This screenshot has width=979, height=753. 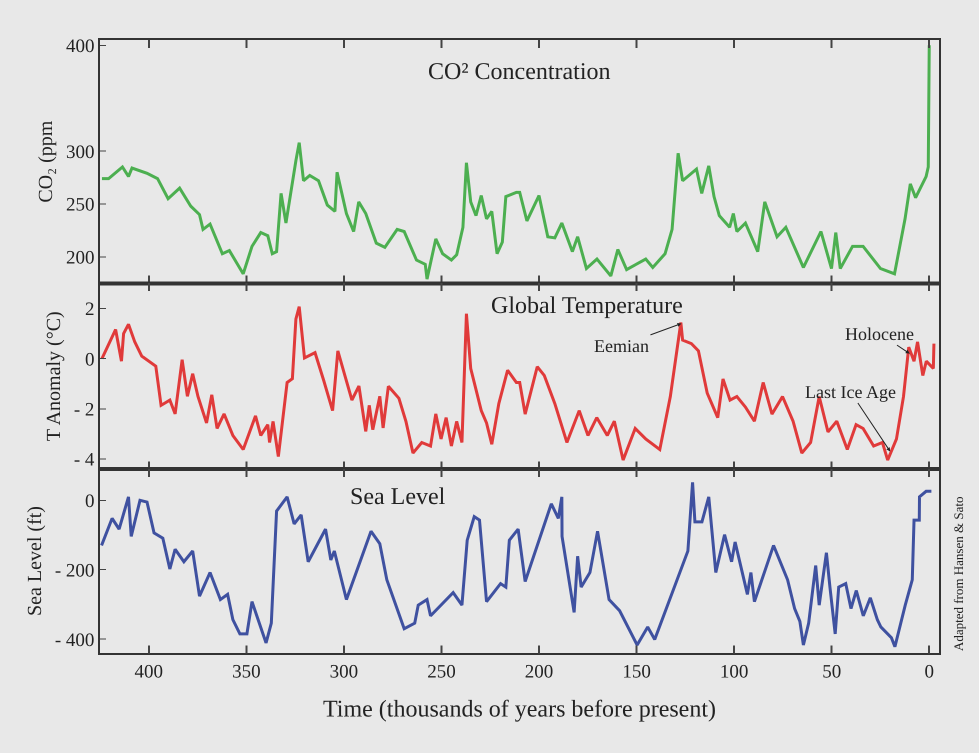 I want to click on y-tick-label: 200, so click(x=80, y=258).